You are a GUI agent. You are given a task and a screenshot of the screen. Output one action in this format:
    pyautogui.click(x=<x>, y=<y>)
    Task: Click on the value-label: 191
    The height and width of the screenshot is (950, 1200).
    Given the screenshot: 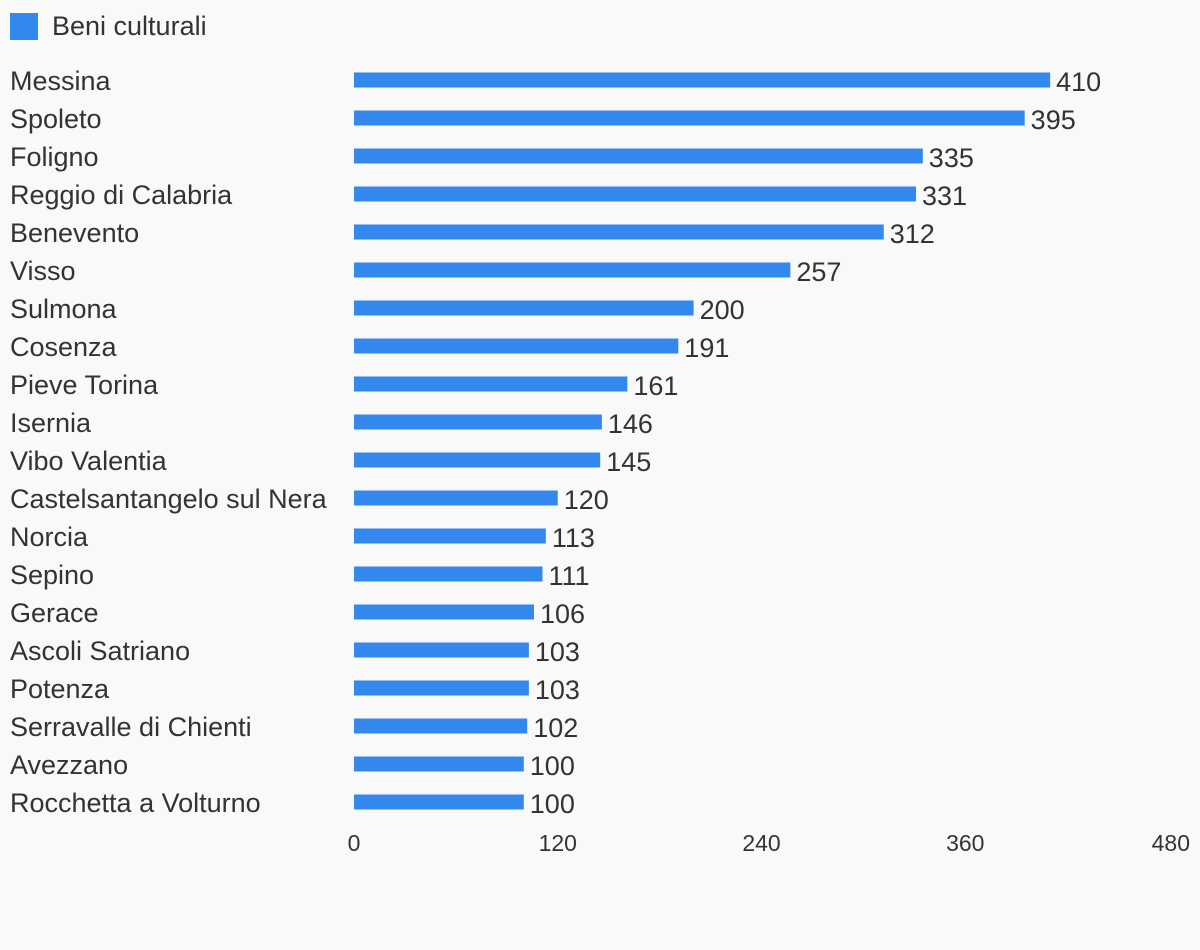 What is the action you would take?
    pyautogui.click(x=706, y=348)
    